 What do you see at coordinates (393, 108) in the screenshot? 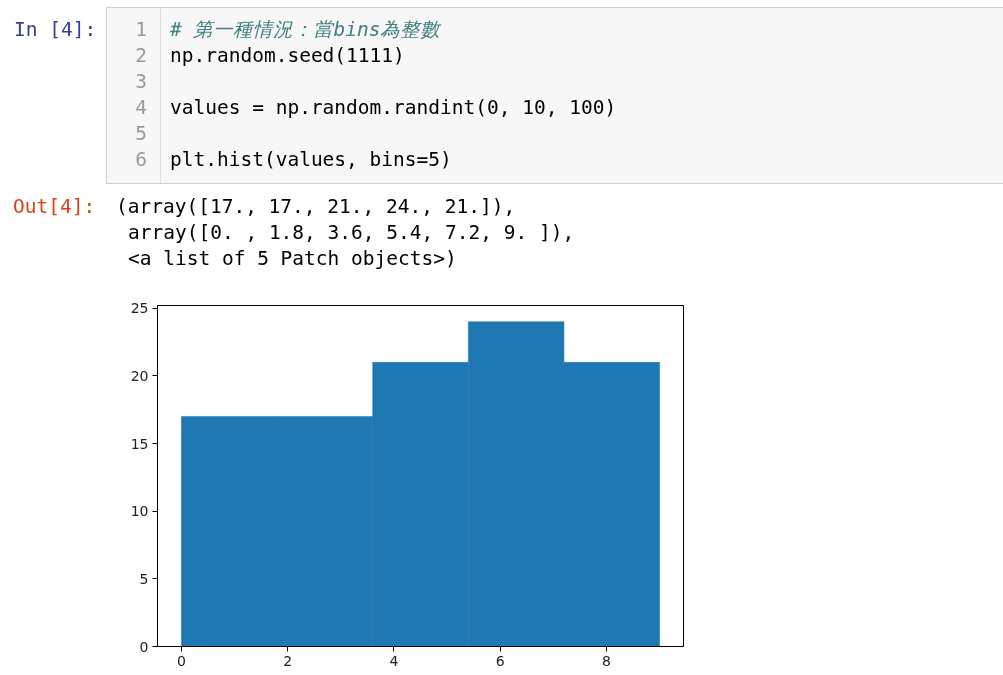
I see `text: values = np.random.randint(0, 10, 100)` at bounding box center [393, 108].